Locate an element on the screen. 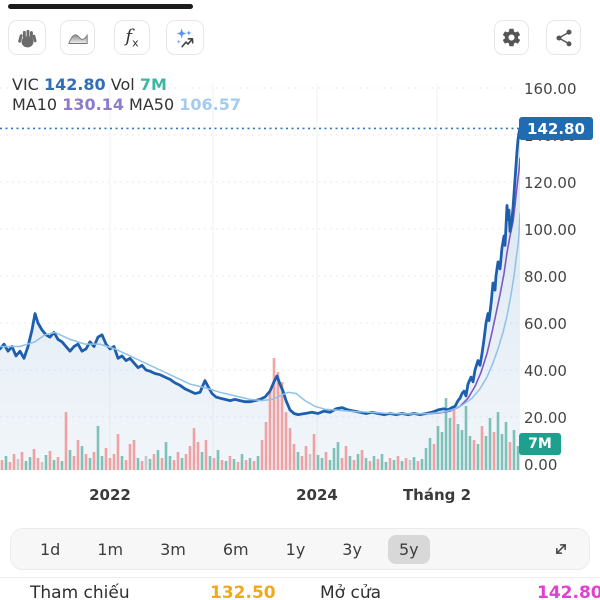 Image resolution: width=600 pixels, height=600 pixels. open-value: 142.80 is located at coordinates (568, 591).